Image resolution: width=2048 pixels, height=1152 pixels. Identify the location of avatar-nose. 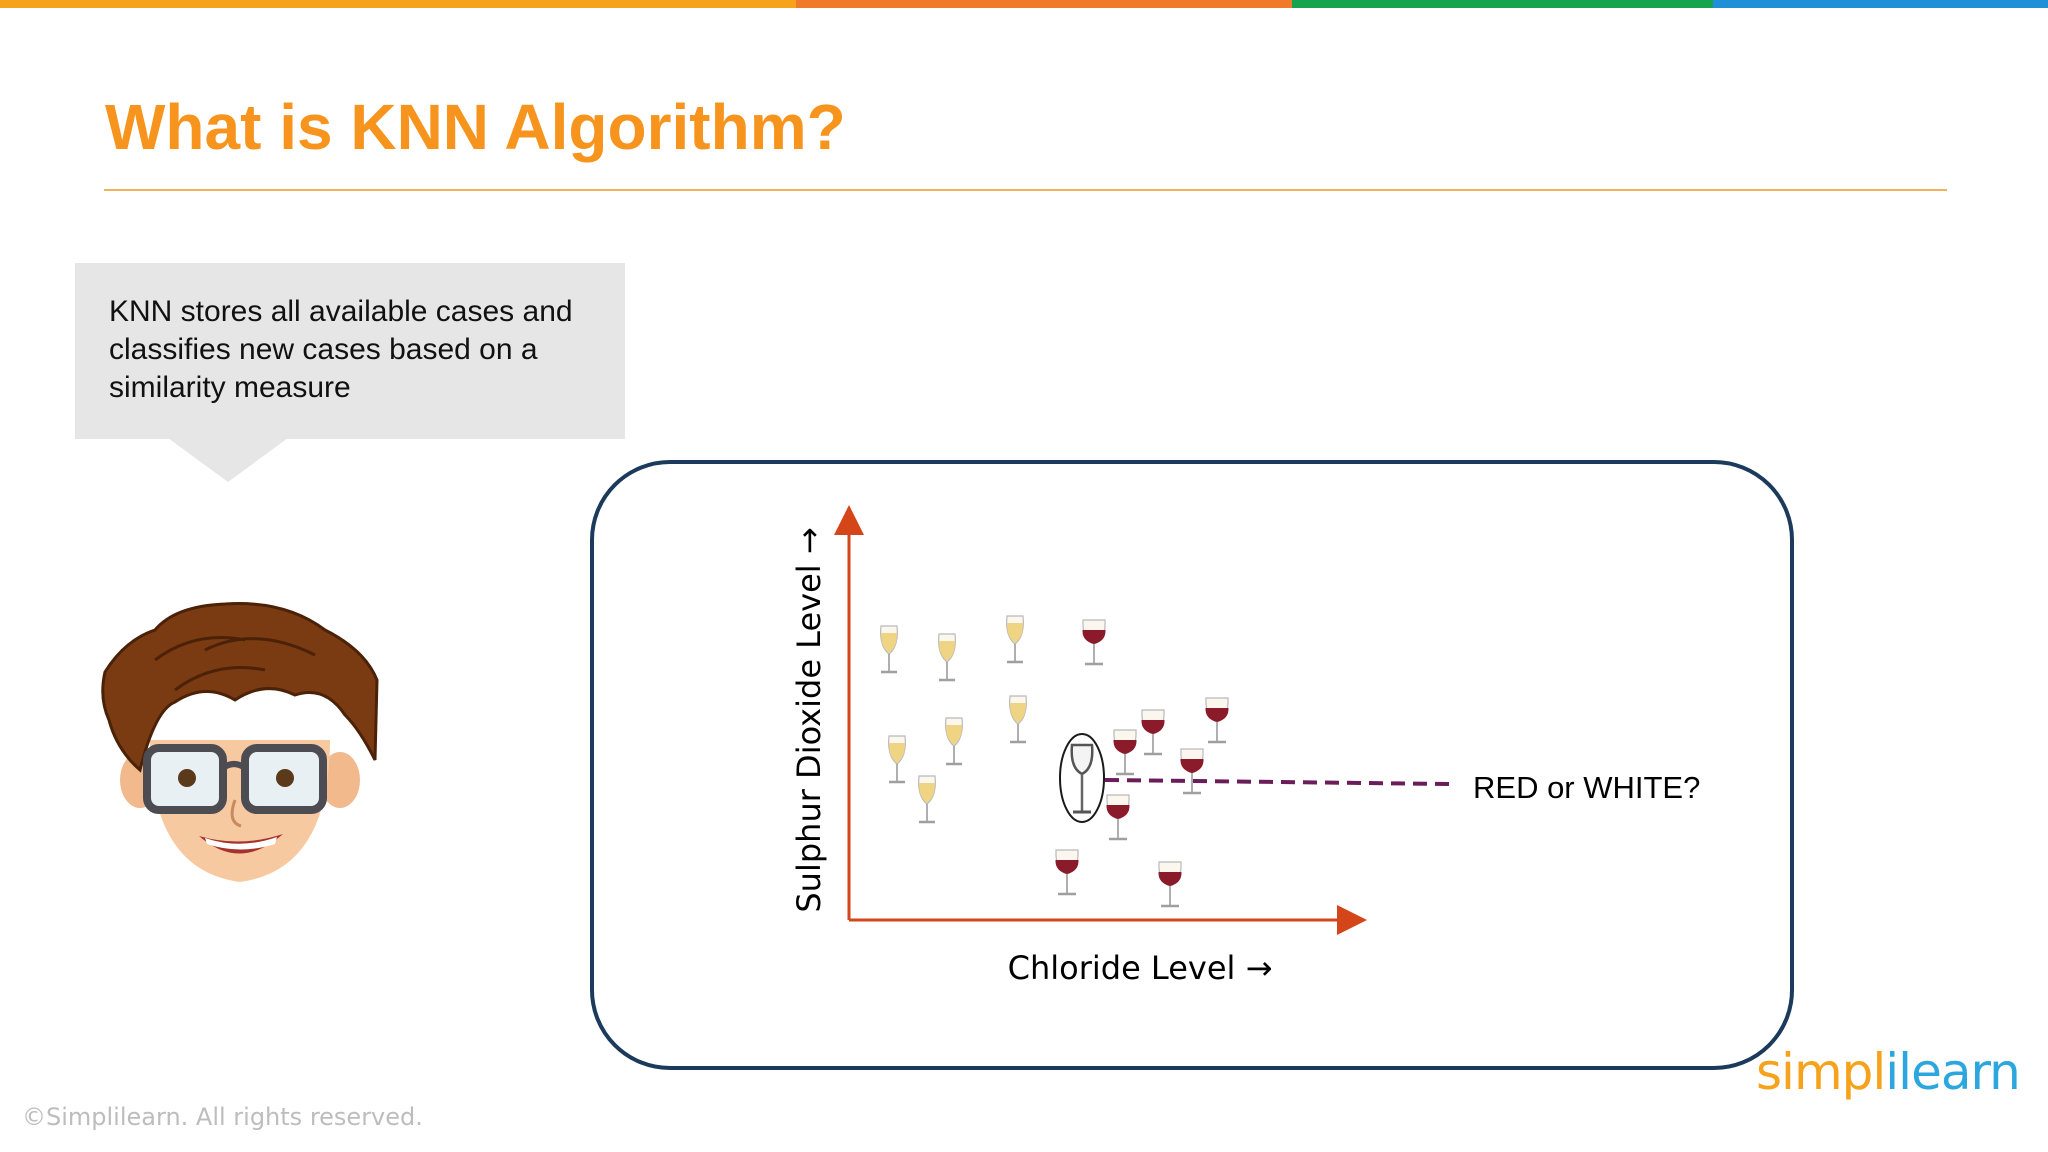
(236, 813).